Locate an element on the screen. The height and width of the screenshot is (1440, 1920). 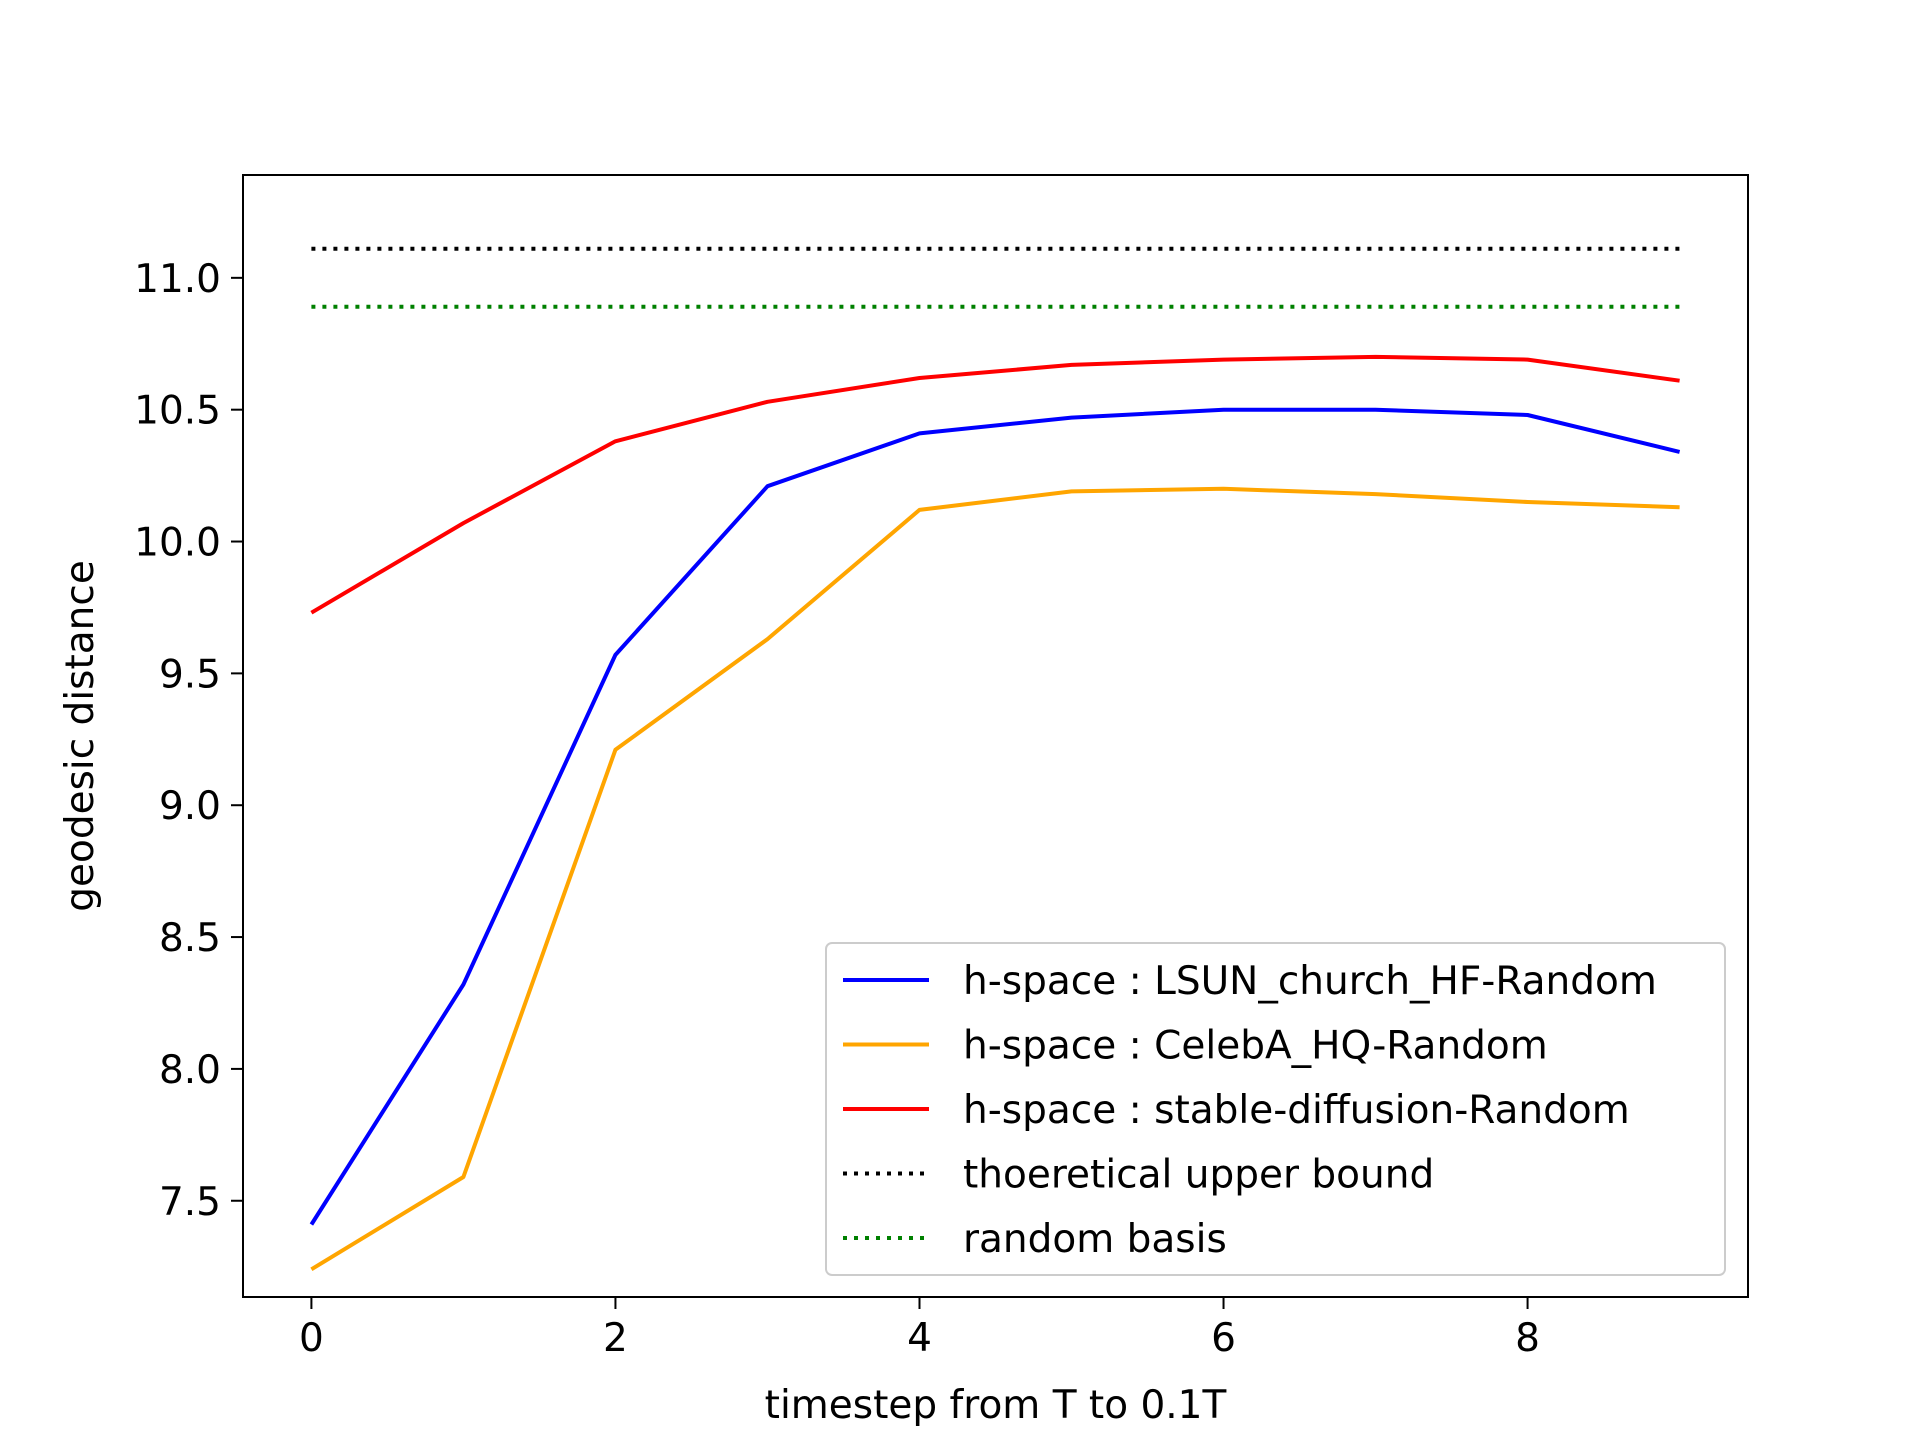
x-tick-label: 4 is located at coordinates (919, 1338).